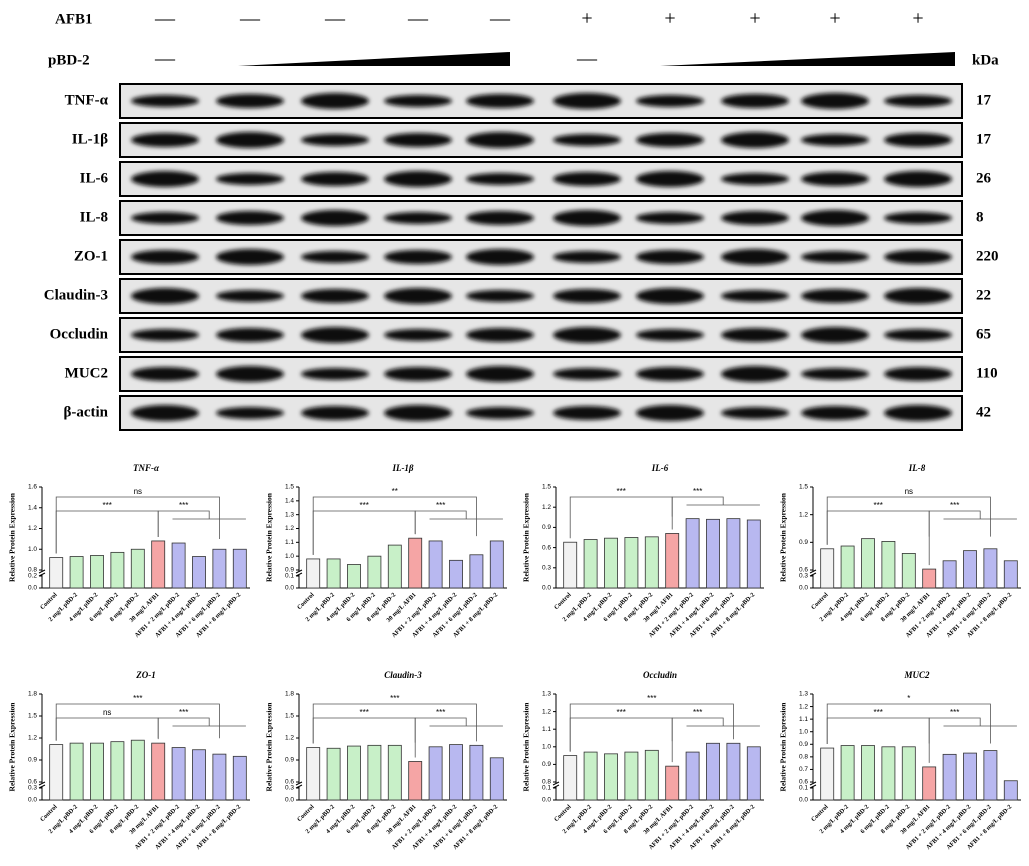 This screenshot has width=1029, height=866. I want to click on y-tick-label: 1.4, so click(32, 507).